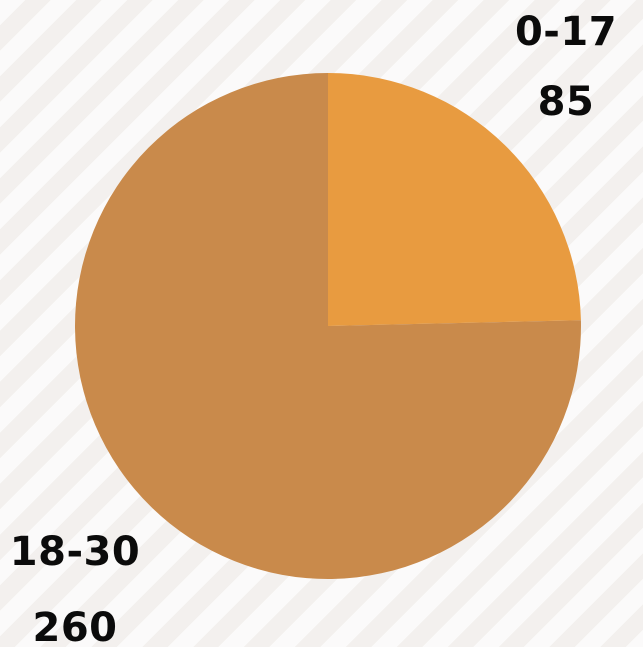  What do you see at coordinates (75, 552) in the screenshot?
I see `slice-label-18-30-category: 18-30` at bounding box center [75, 552].